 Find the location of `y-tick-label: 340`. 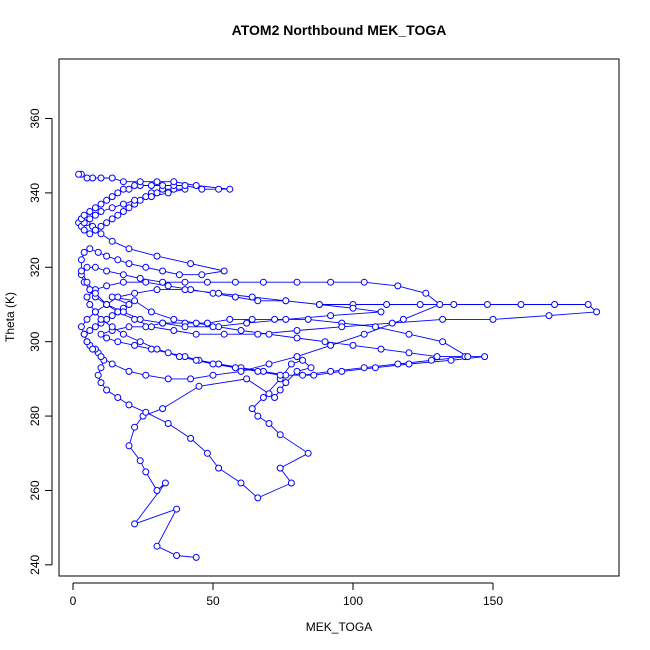

y-tick-label: 340 is located at coordinates (35, 193).